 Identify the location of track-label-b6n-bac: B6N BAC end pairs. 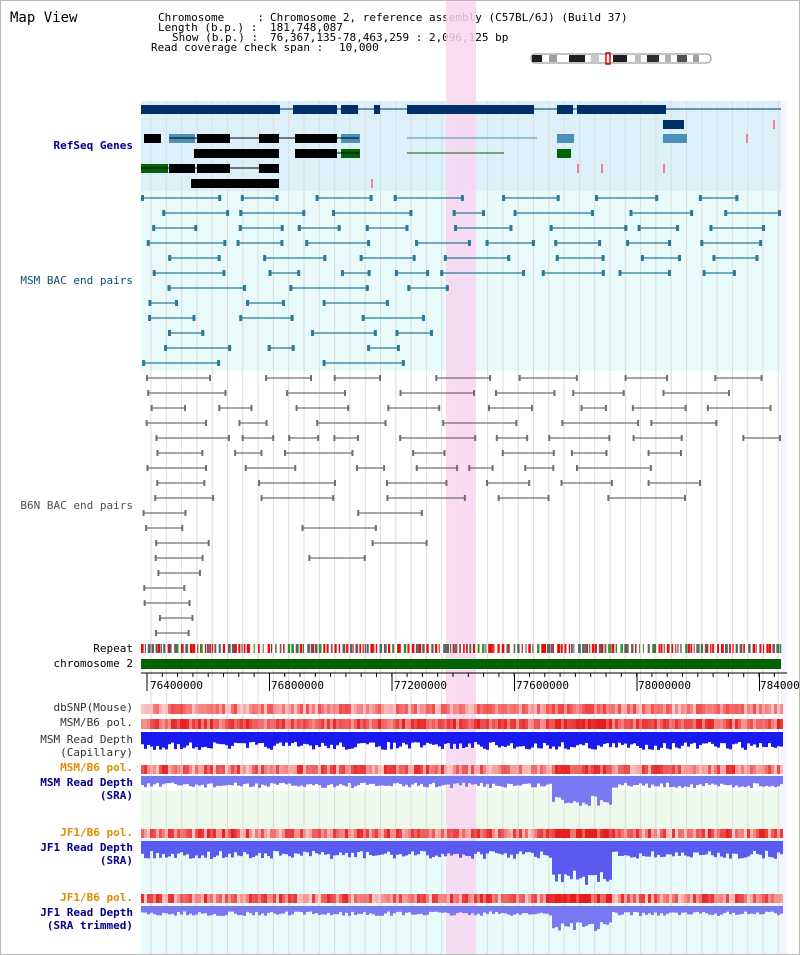
(76, 505).